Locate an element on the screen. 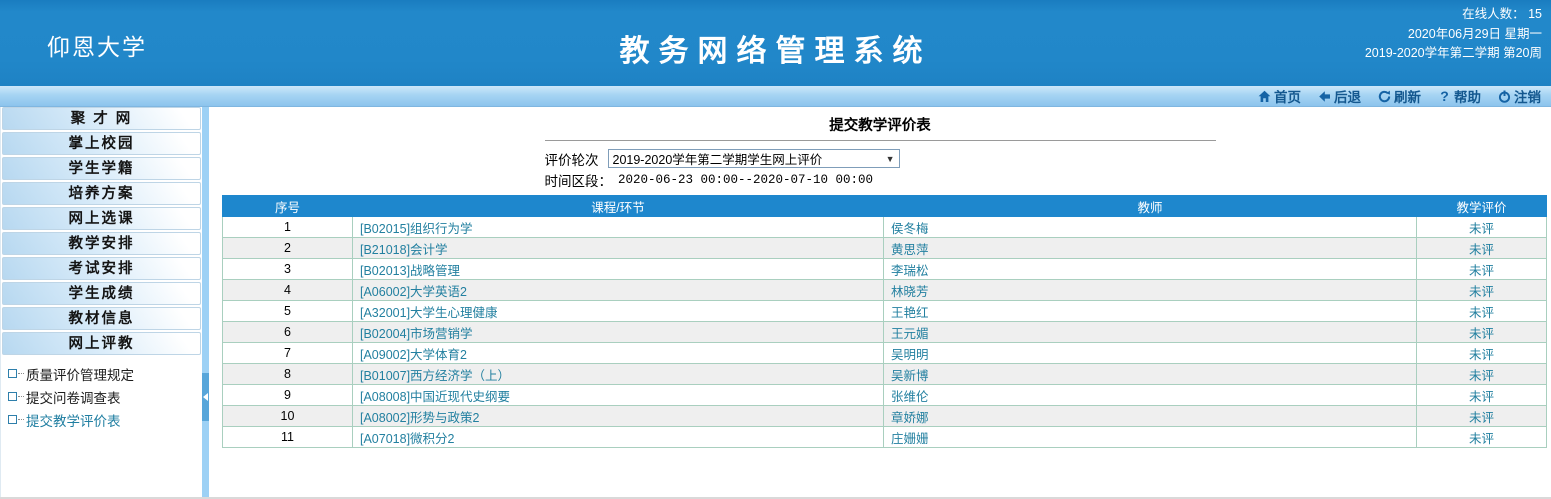 Image resolution: width=1551 pixels, height=499 pixels. table-row: 8 [B01007]西方经济学（上） 吴新博 未评 is located at coordinates (884, 374).